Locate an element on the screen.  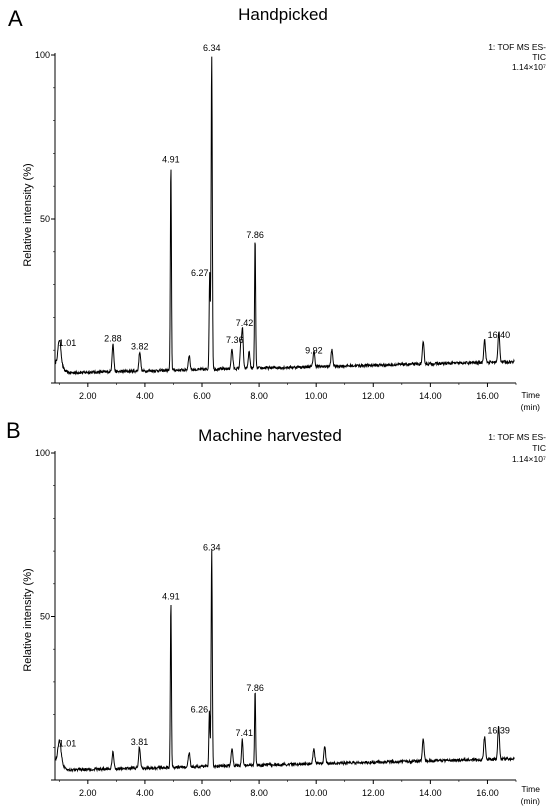
panel-b-ylabel: Relative intensity (%) is located at coordinates (28, 619).